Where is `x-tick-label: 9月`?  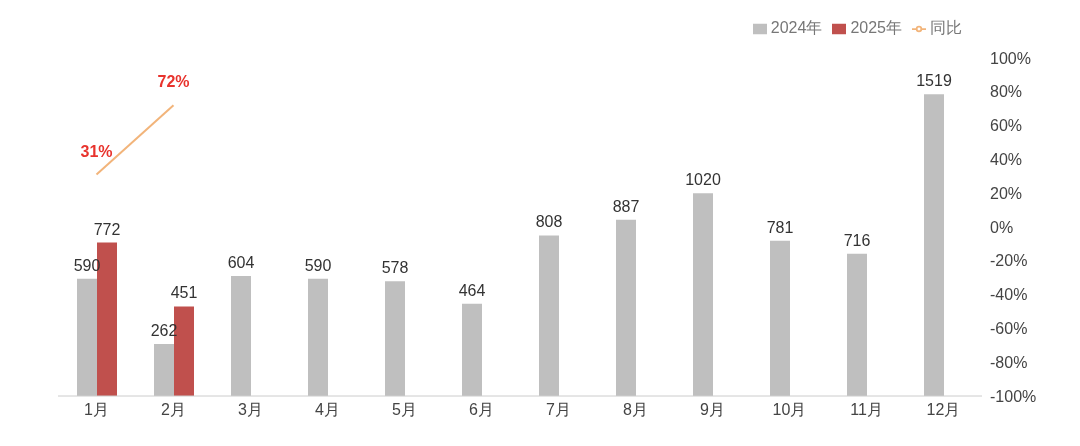 x-tick-label: 9月 is located at coordinates (712, 410).